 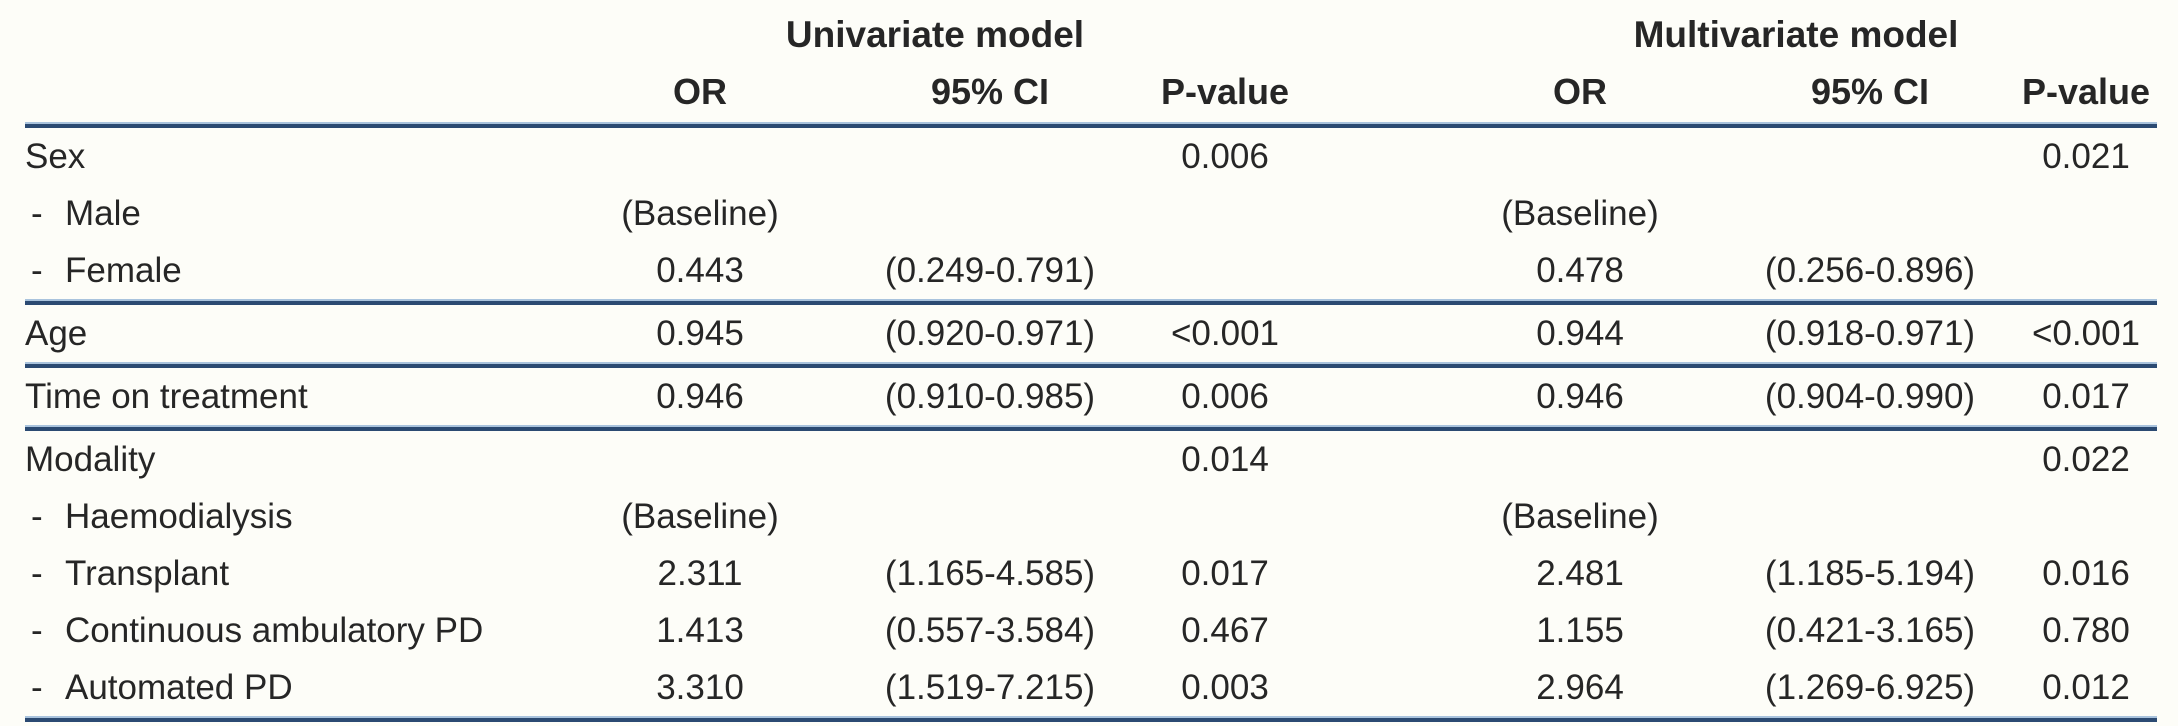 What do you see at coordinates (1225, 573) in the screenshot?
I see `uni-pvalue-cell: 0.017` at bounding box center [1225, 573].